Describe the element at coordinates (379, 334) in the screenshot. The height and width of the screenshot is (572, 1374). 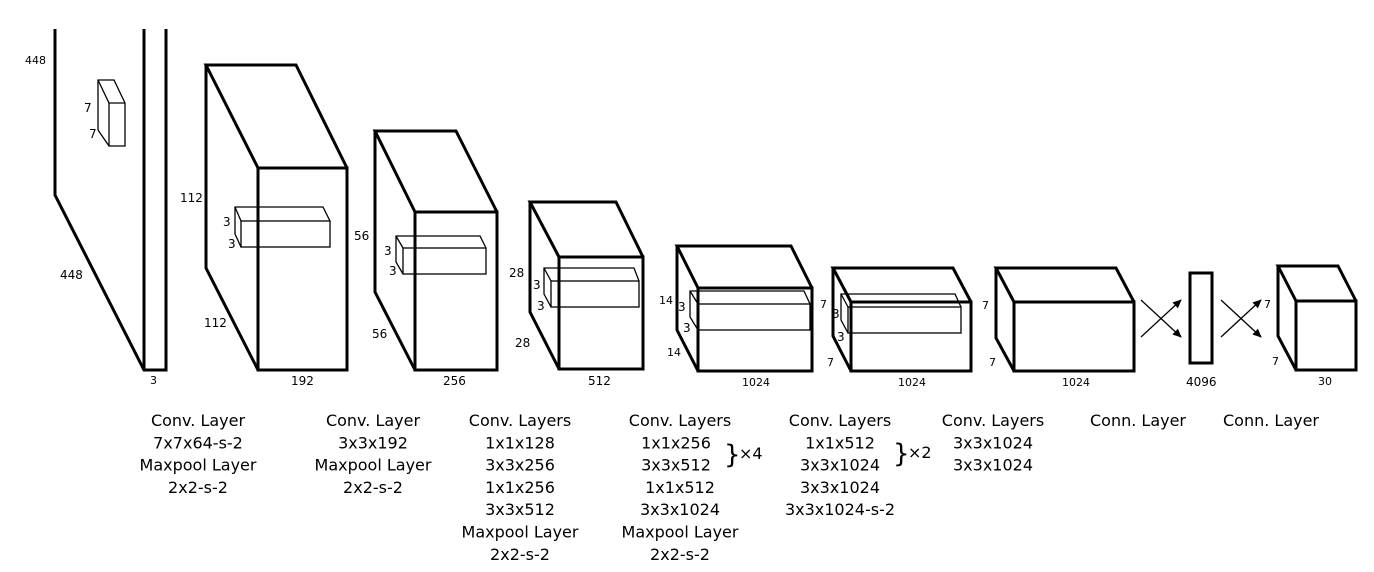
I see `block2-width-label: 56` at that location.